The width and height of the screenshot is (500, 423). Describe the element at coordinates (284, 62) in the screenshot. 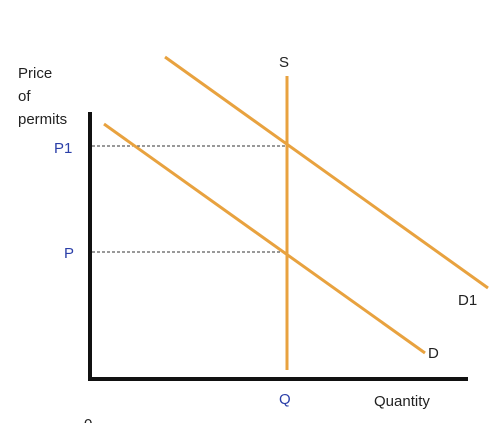

I see `supply-label: S` at that location.